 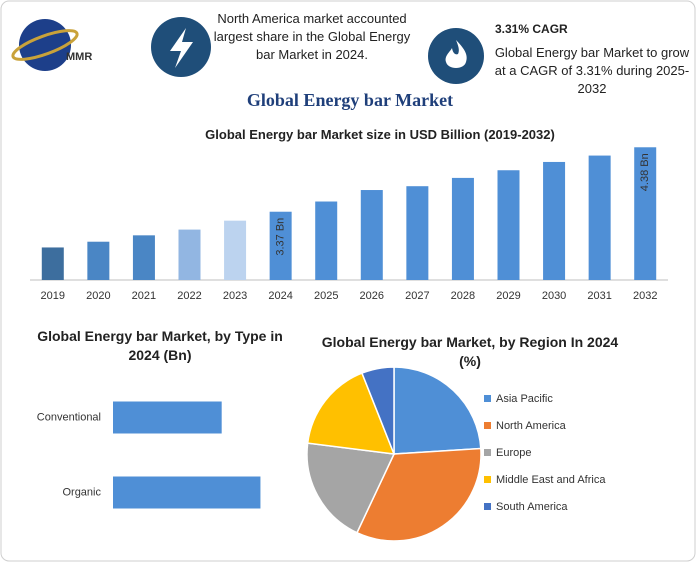 What do you see at coordinates (350, 100) in the screenshot?
I see `main-title: Global Energy bar Market` at bounding box center [350, 100].